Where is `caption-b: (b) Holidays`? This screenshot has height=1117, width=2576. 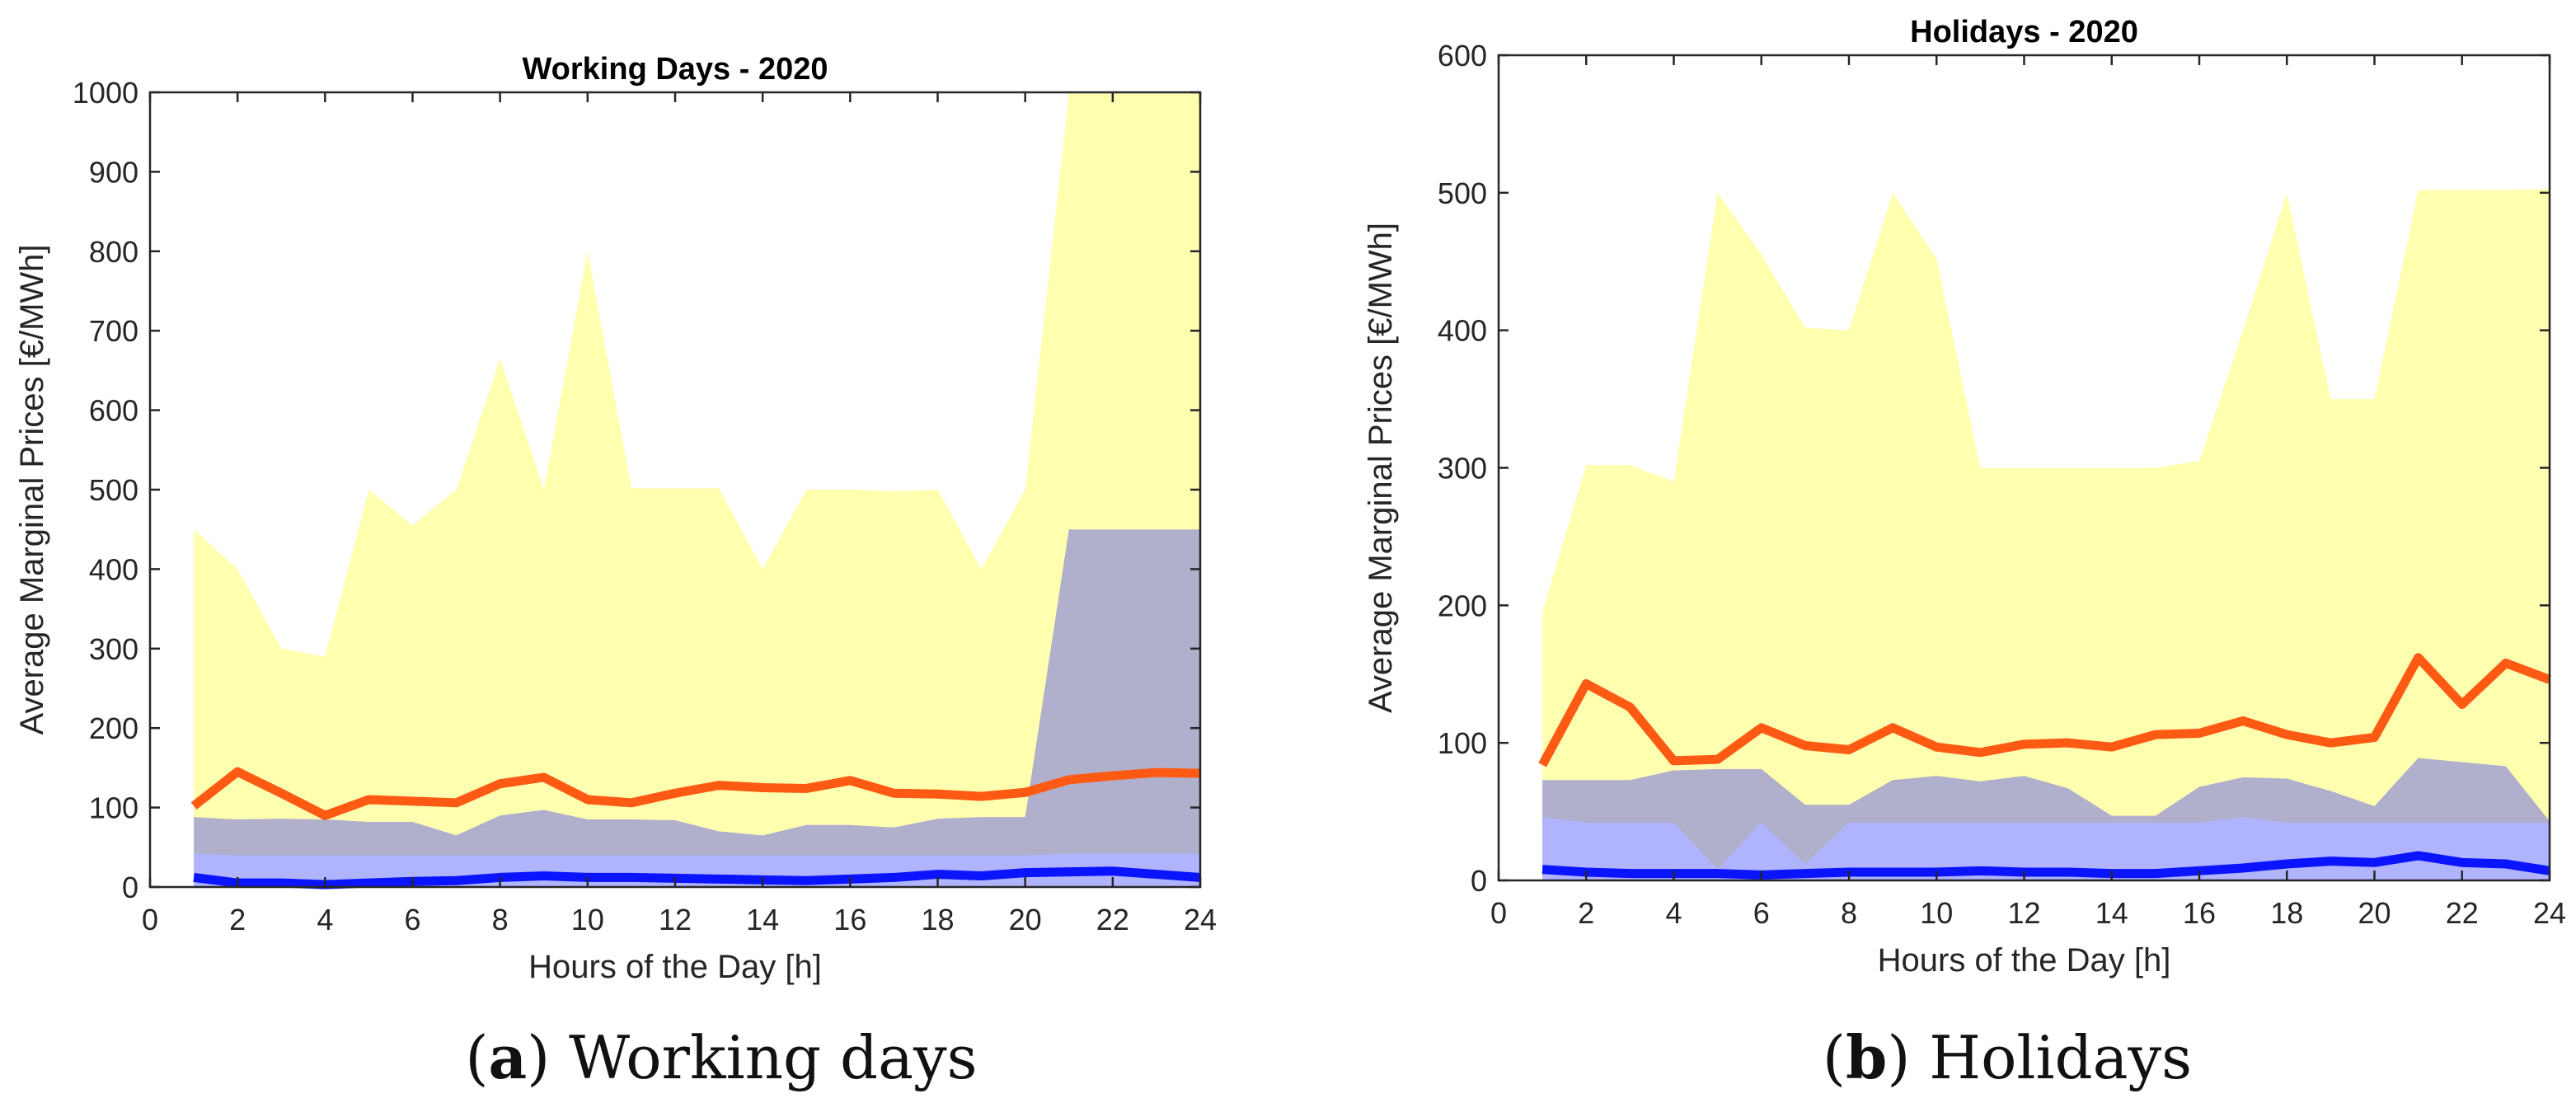 caption-b: (b) Holidays is located at coordinates (2007, 1057).